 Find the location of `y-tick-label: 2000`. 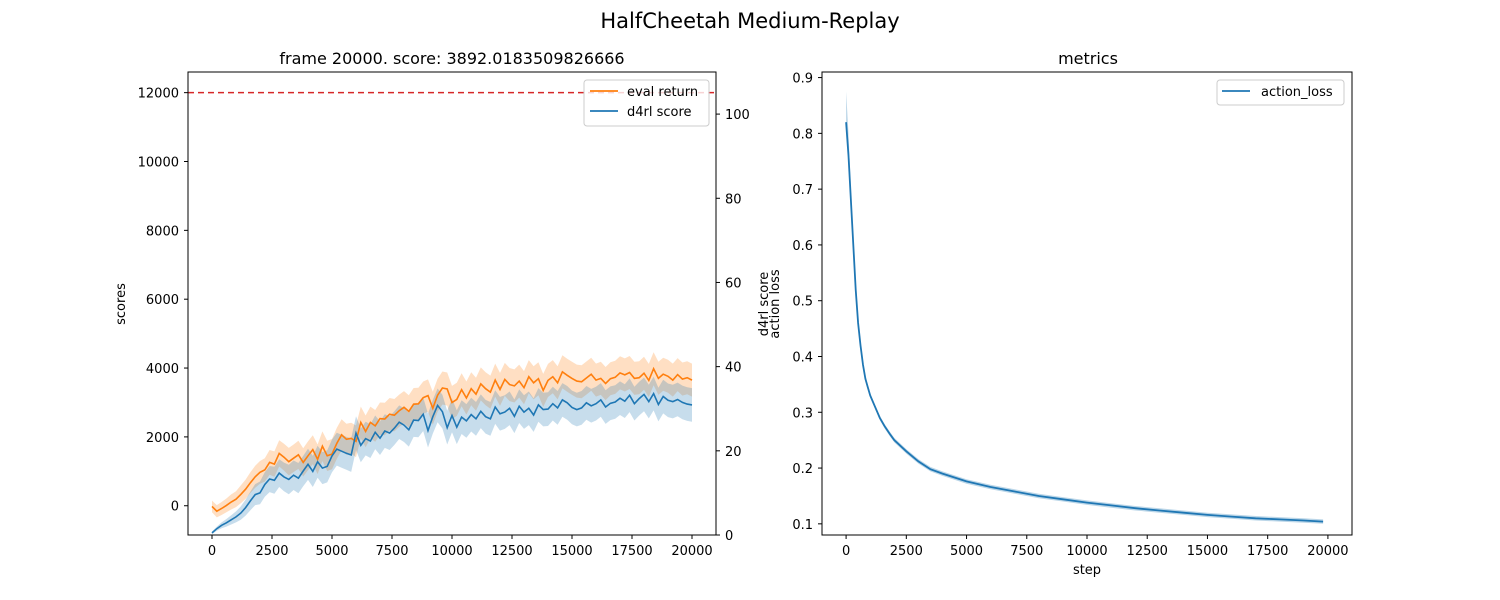

y-tick-label: 2000 is located at coordinates (162, 438).